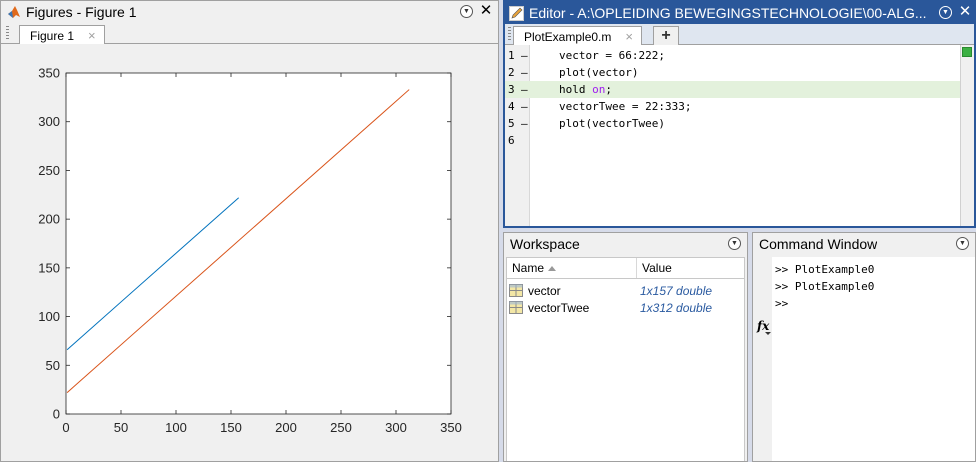 Image resolution: width=976 pixels, height=462 pixels. I want to click on command-window-actions-icon: ▼, so click(962, 243).